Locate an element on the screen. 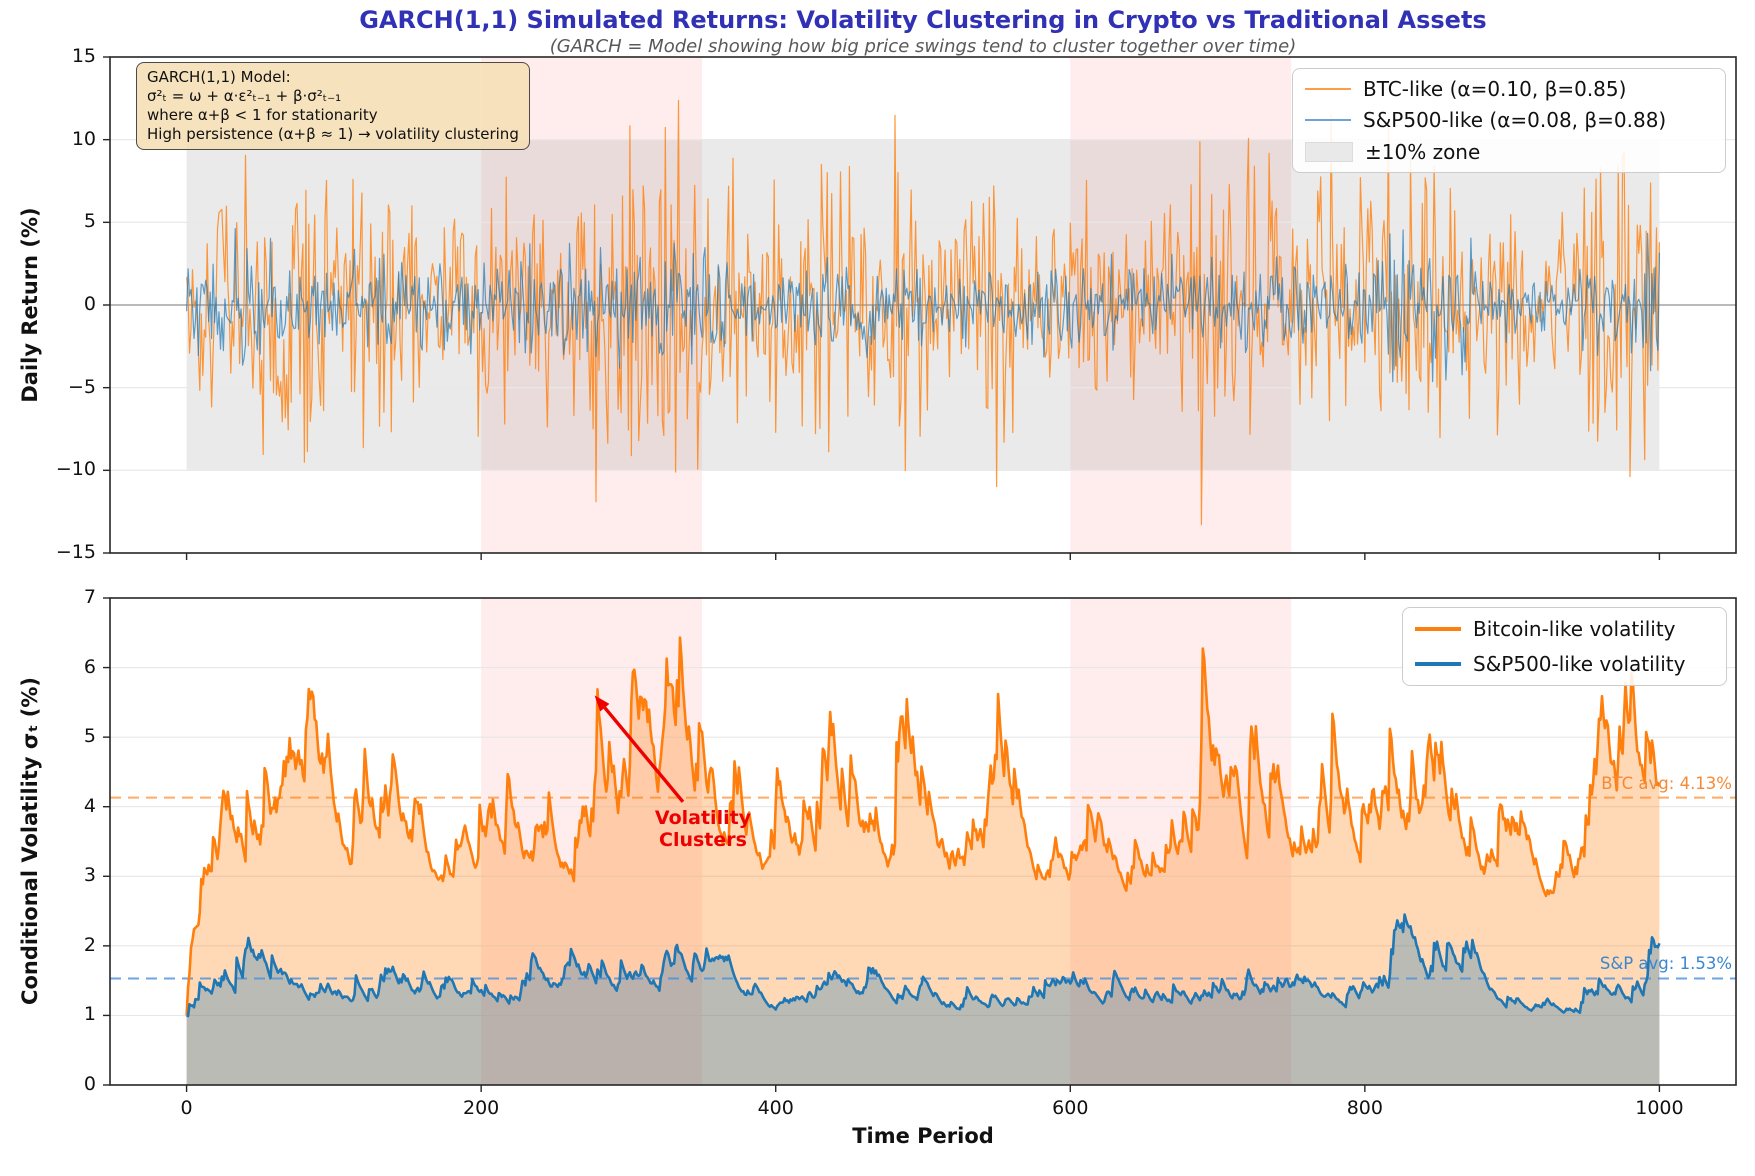 The image size is (1755, 1176). x-tick-label: 800 is located at coordinates (1364, 1108).